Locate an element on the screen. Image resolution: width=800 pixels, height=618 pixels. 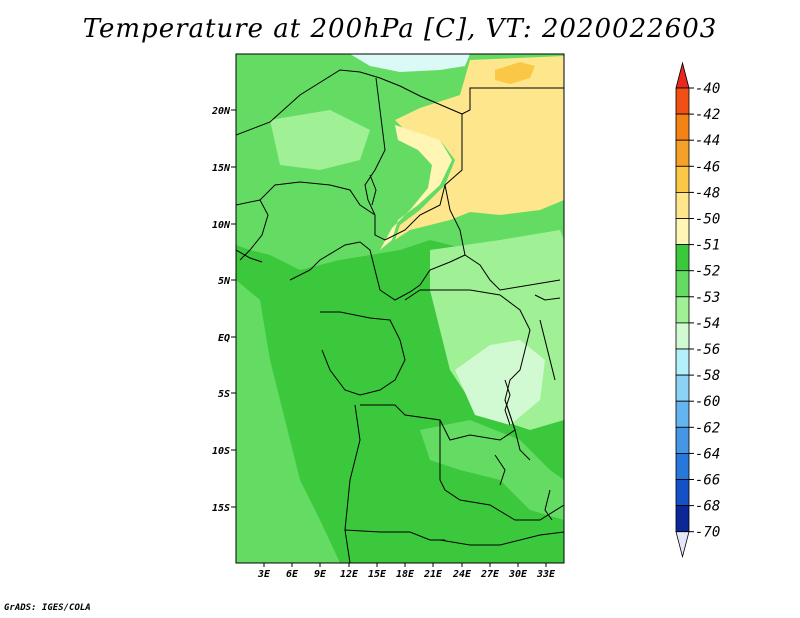
lat-label: 15S is located at coordinates (221, 508).